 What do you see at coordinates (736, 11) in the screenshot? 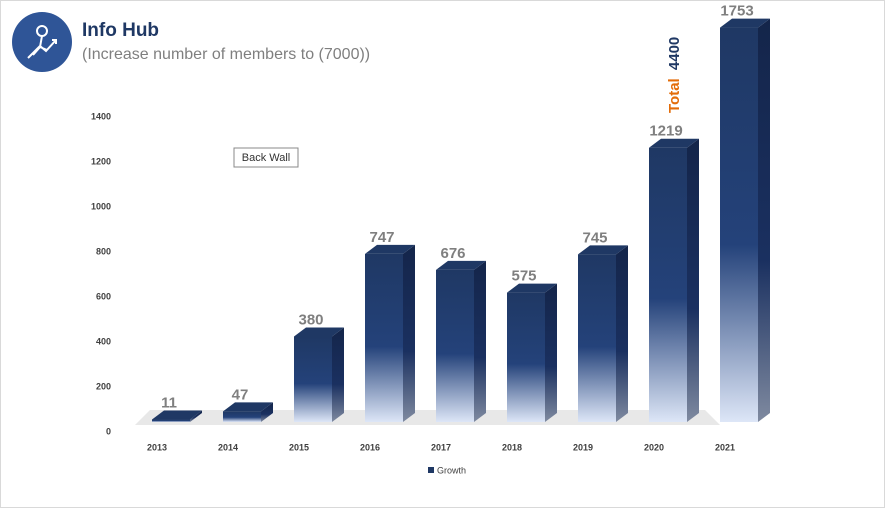
I see `data-label: 1753` at bounding box center [736, 11].